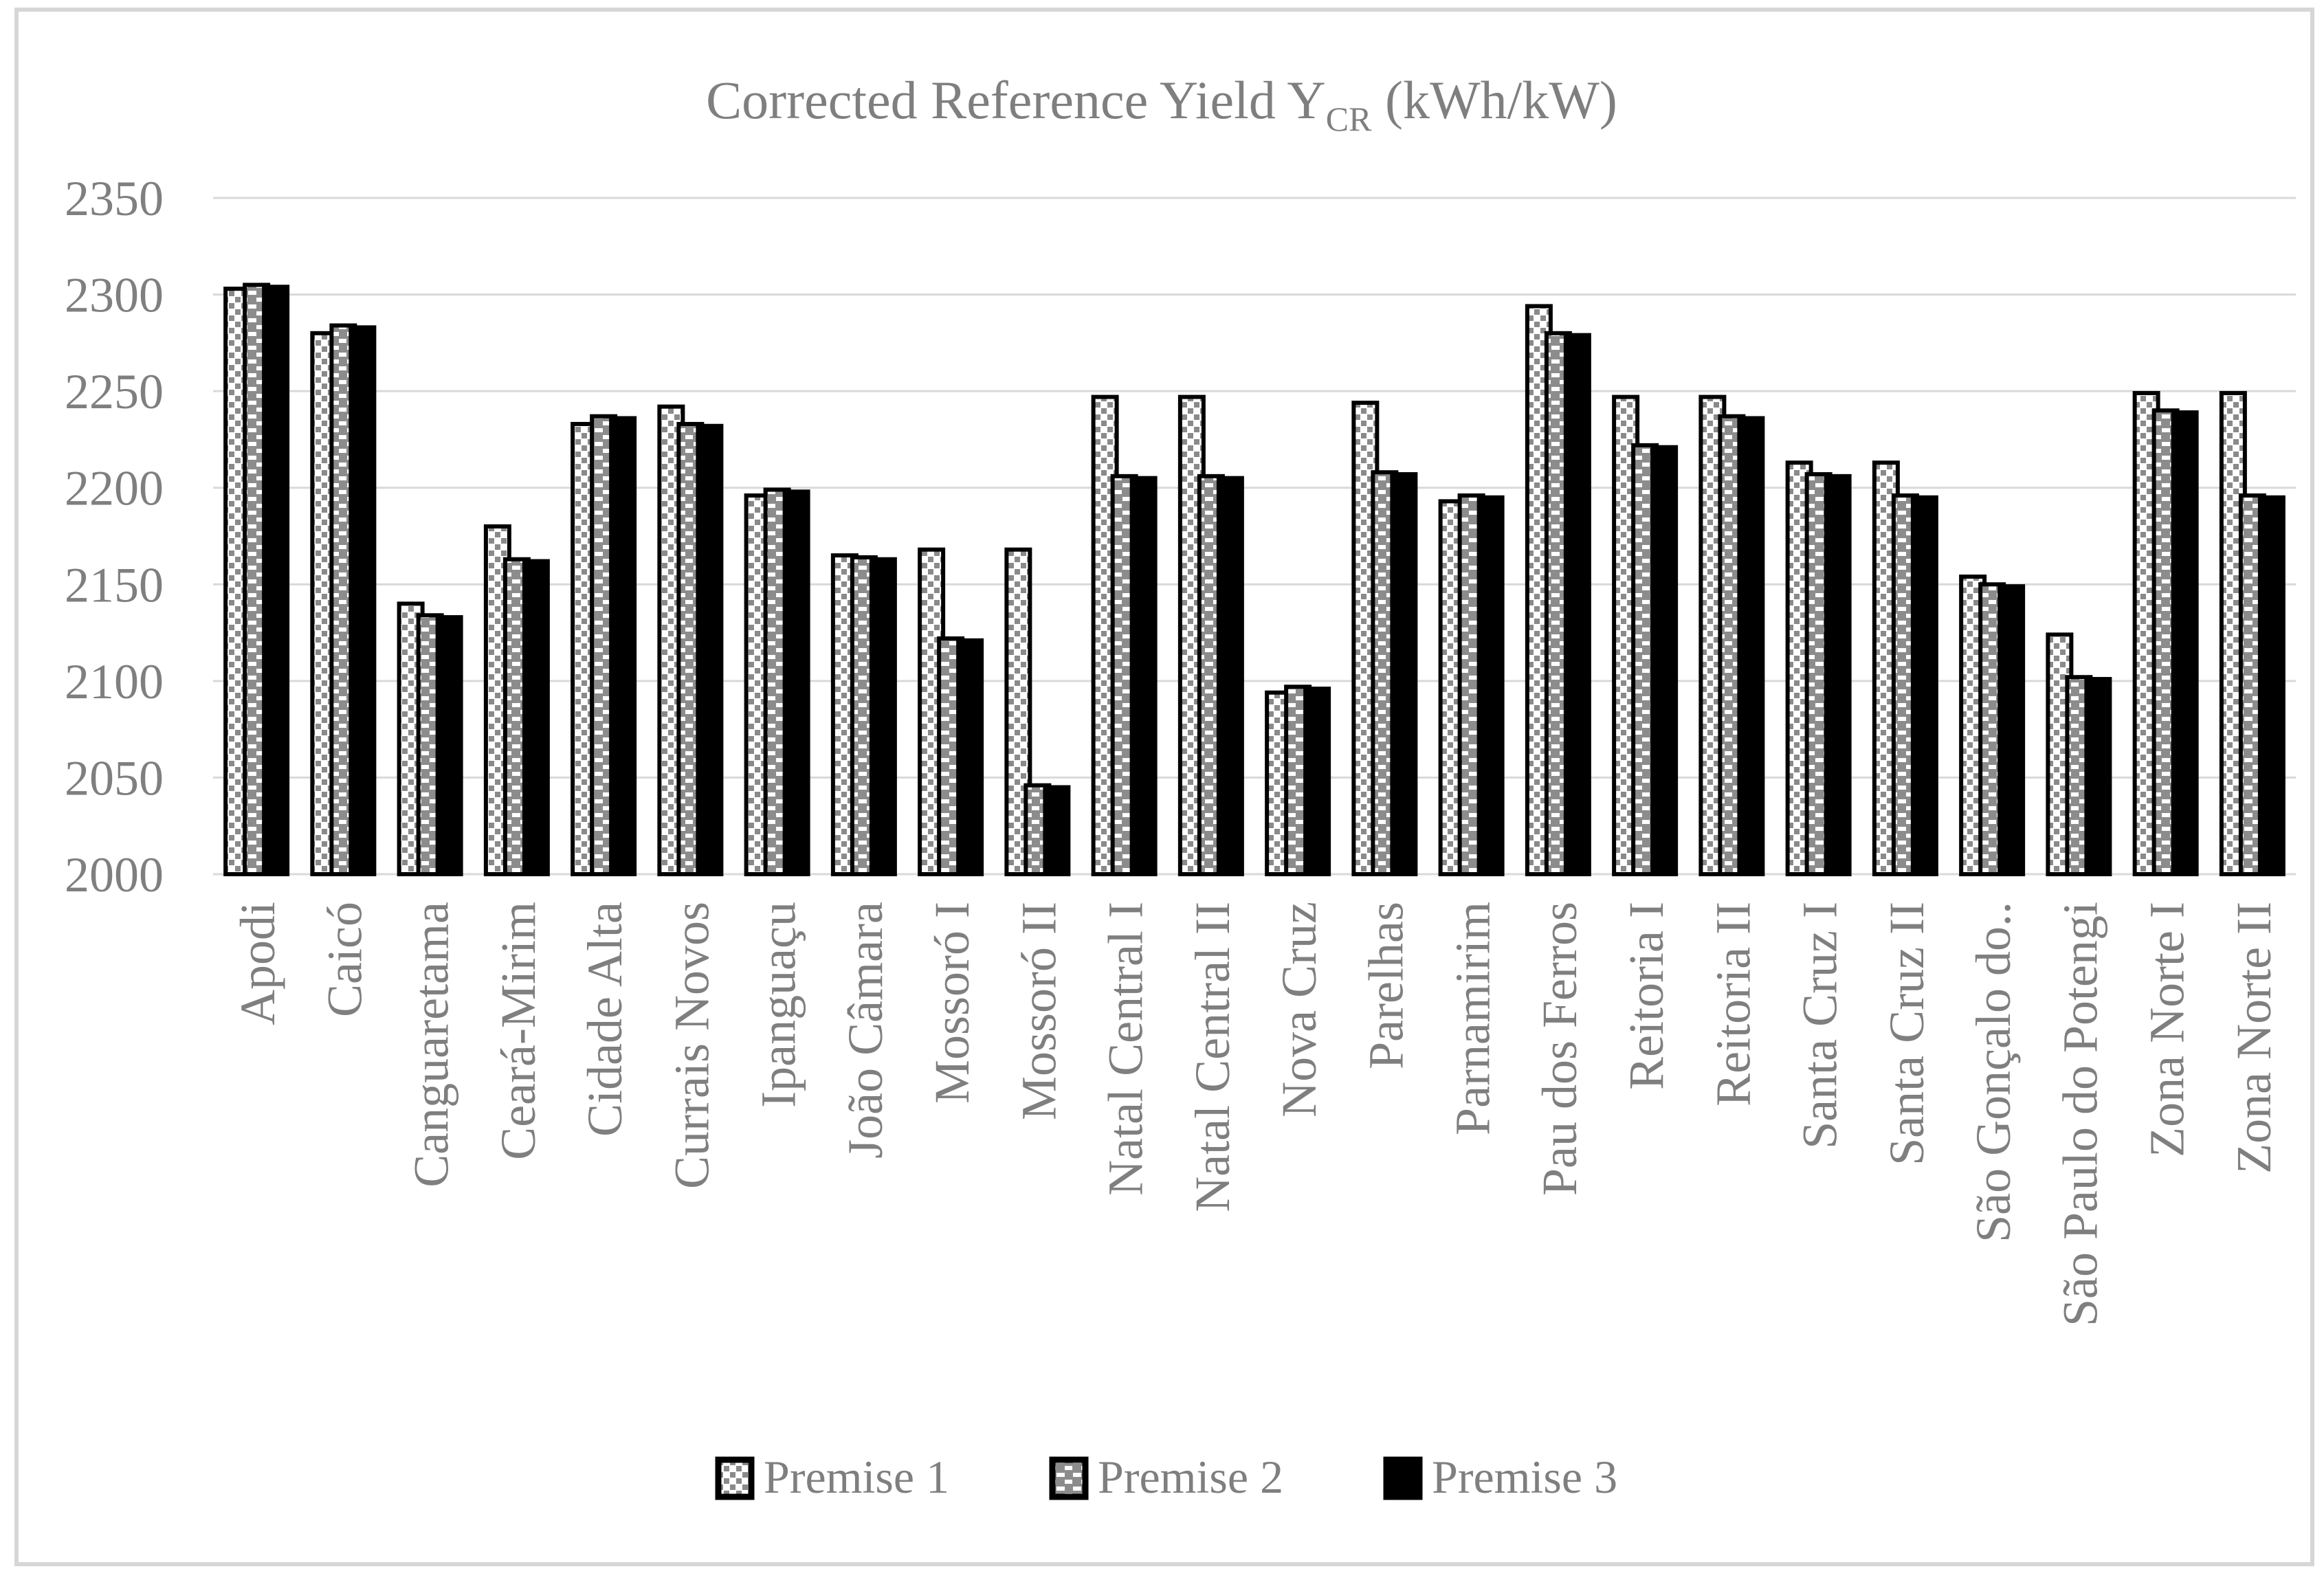 The image size is (2324, 1580). I want to click on x-axis-label: São Gonçalo do.., so click(1994, 1072).